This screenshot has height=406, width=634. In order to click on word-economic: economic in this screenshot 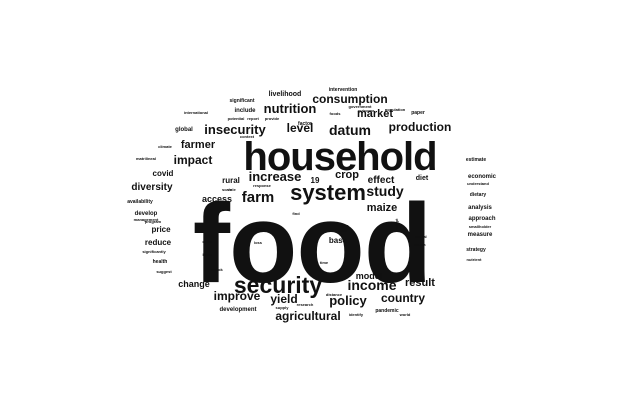, I will do `click(482, 177)`.